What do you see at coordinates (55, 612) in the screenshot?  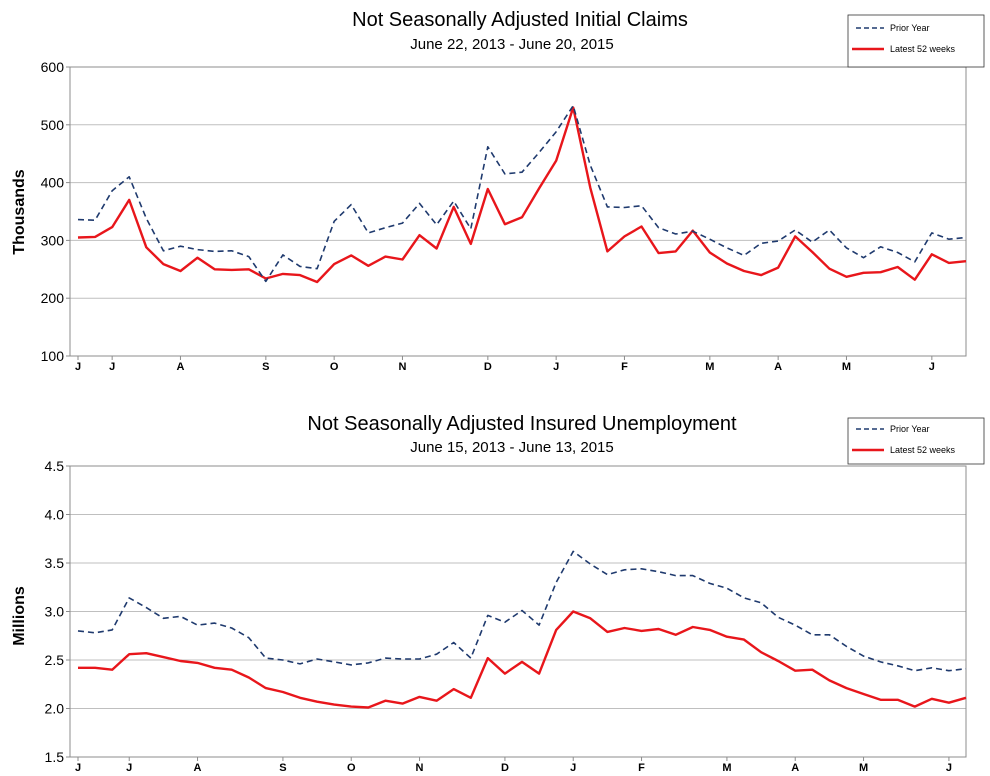 I see `y-tick-label: 3.0` at bounding box center [55, 612].